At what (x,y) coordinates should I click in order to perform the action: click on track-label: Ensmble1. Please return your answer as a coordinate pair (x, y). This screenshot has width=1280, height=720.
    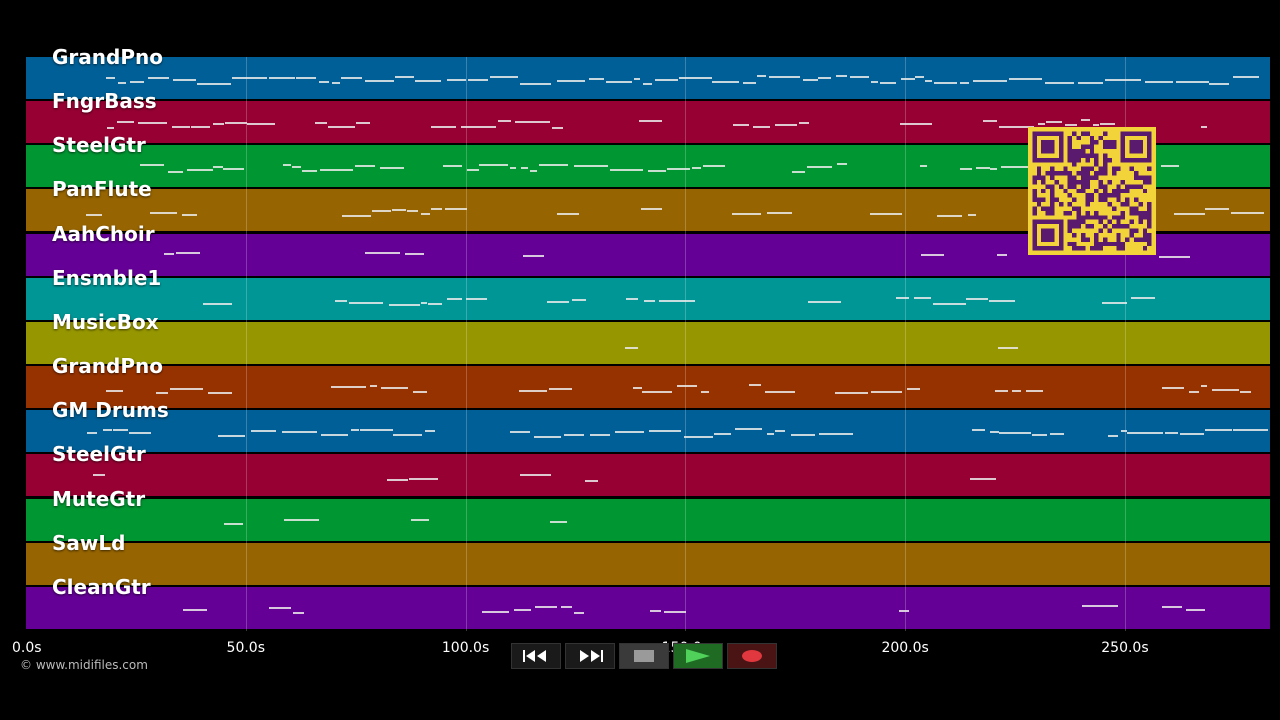
    Looking at the image, I should click on (107, 277).